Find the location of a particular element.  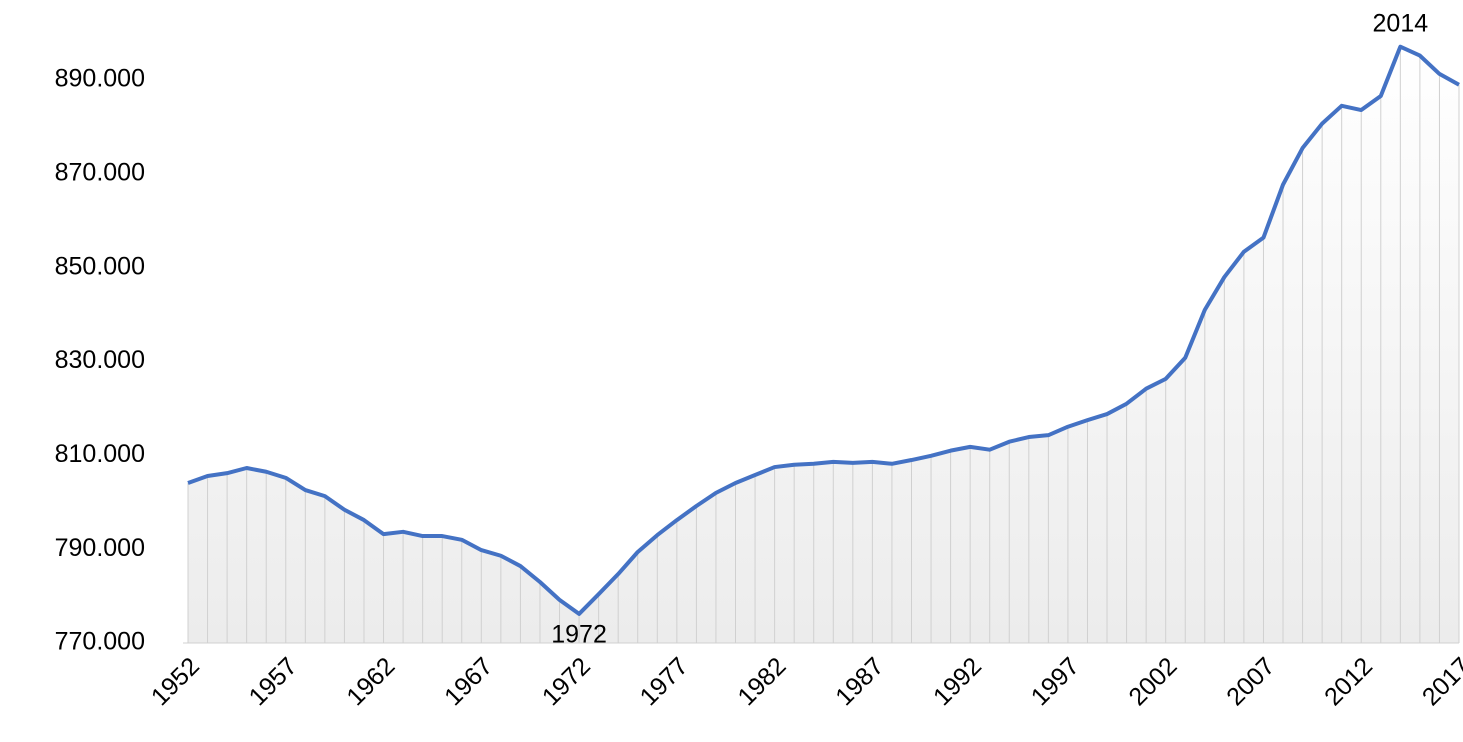

y-tick-label: 830.000 is located at coordinates (100, 360).